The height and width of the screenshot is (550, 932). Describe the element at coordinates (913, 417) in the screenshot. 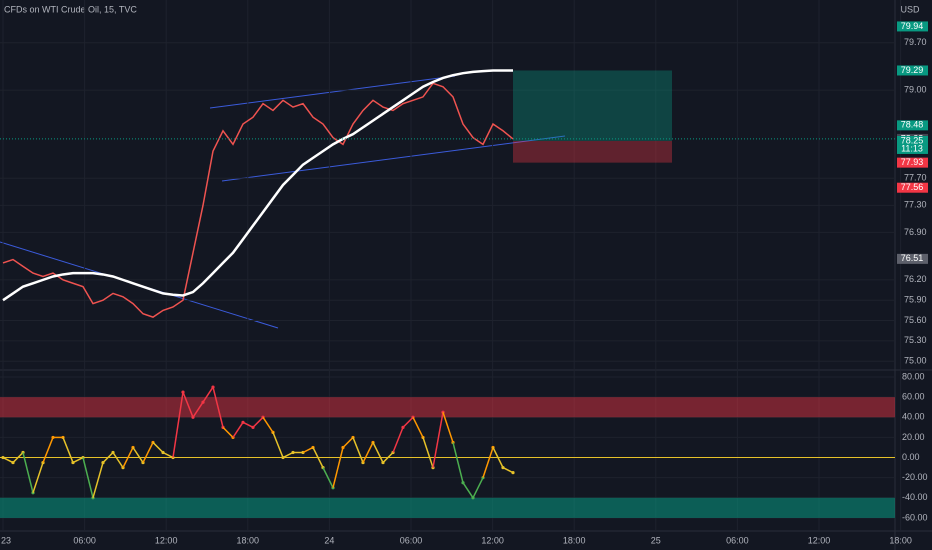

I see `y-tick-label: 40.00` at that location.